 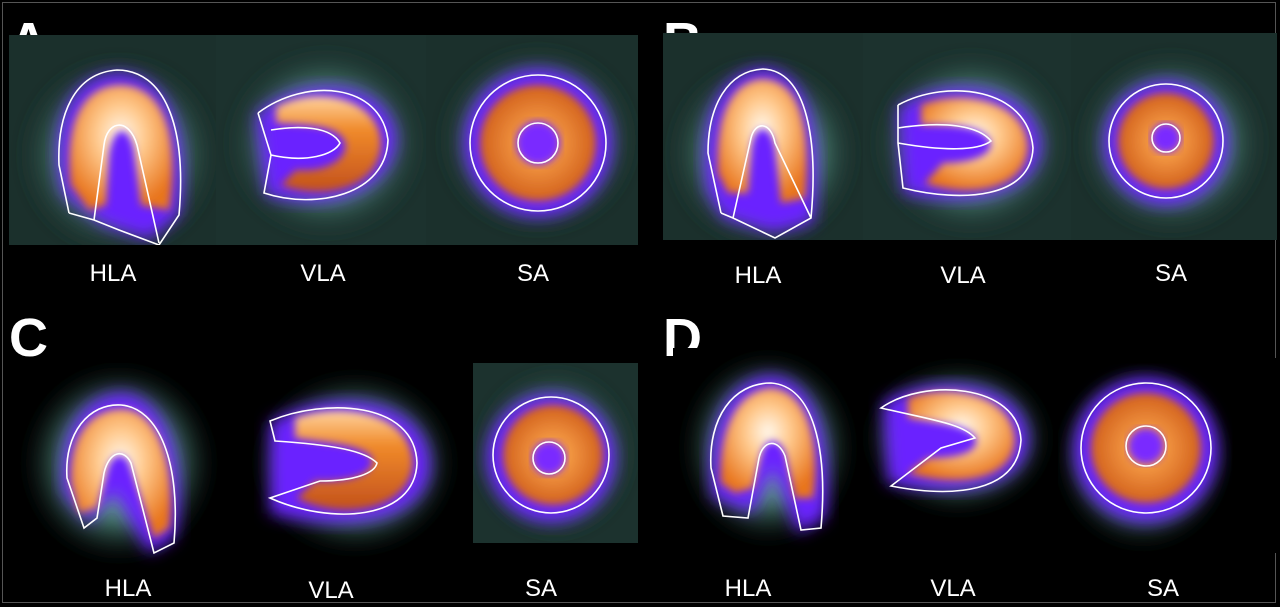 I want to click on endocardial-contour, so click(x=538, y=143).